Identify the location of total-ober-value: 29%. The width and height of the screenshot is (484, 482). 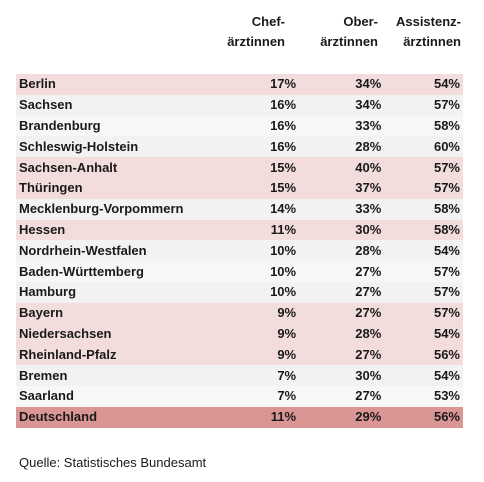
(342, 417).